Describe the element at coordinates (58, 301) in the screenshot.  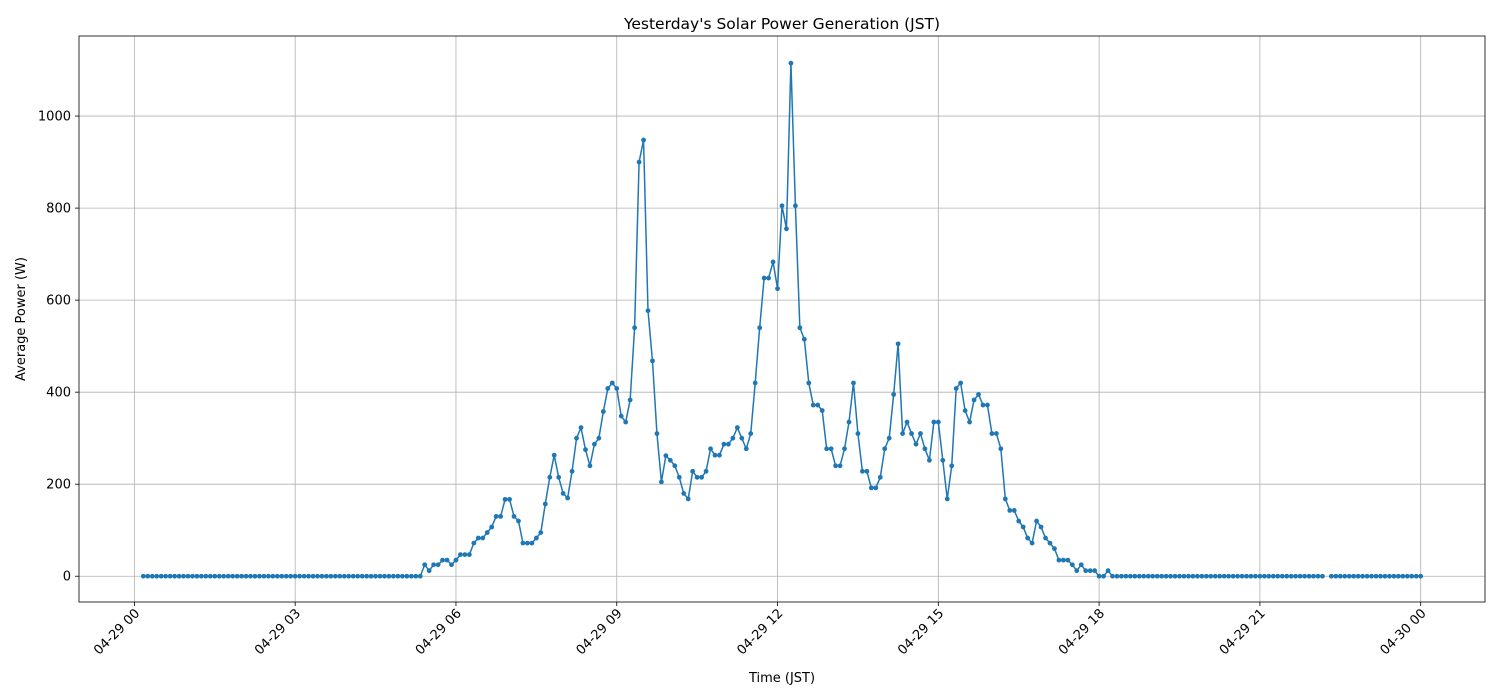
I see `y-tick-label: 600` at that location.